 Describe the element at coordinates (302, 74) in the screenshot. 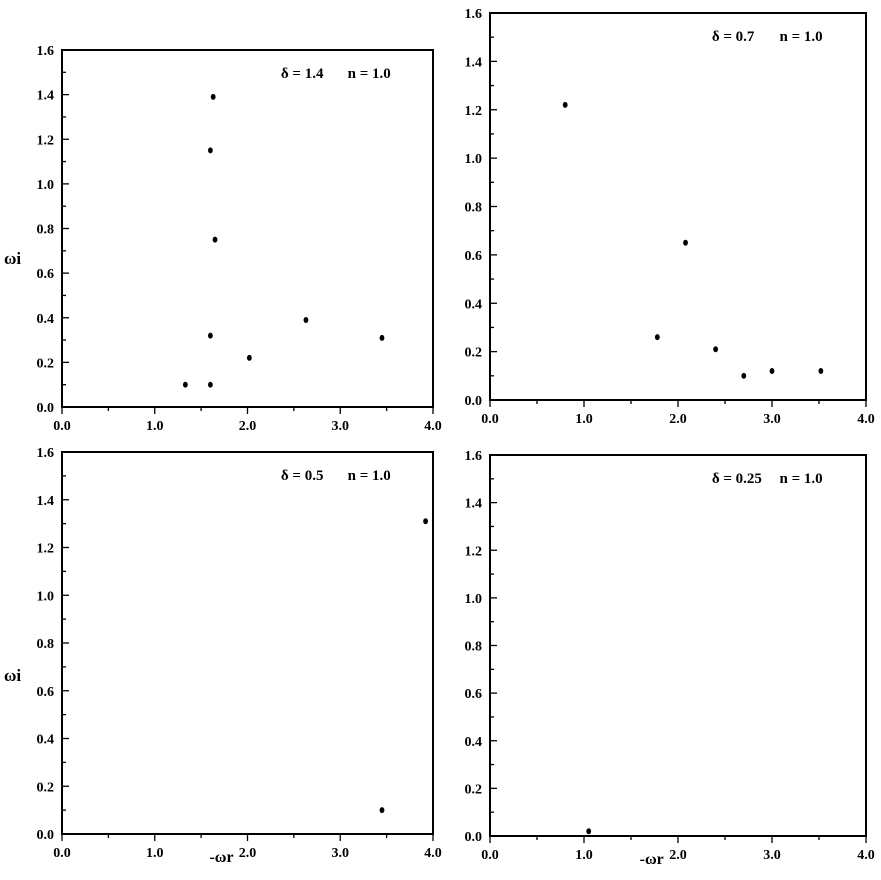

I see `delta-annotation: δ = 1.4` at that location.